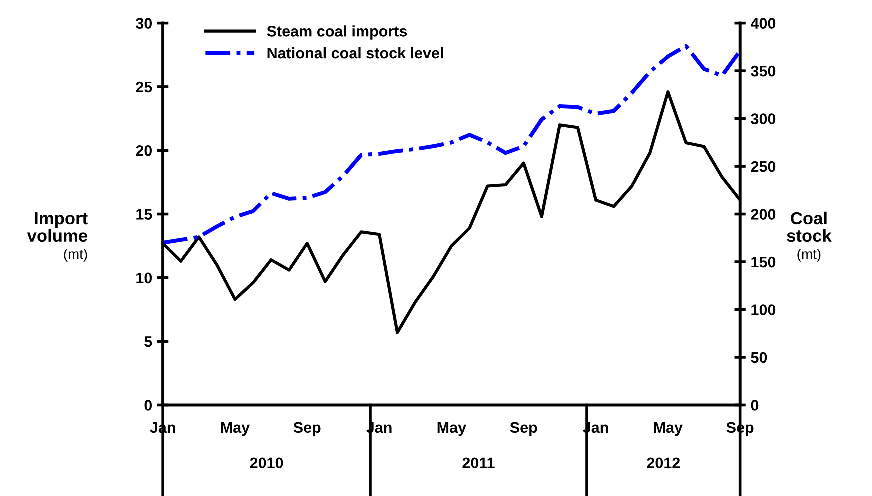 This screenshot has width=872, height=496. What do you see at coordinates (763, 71) in the screenshot?
I see `y2-tick-label: 350` at bounding box center [763, 71].